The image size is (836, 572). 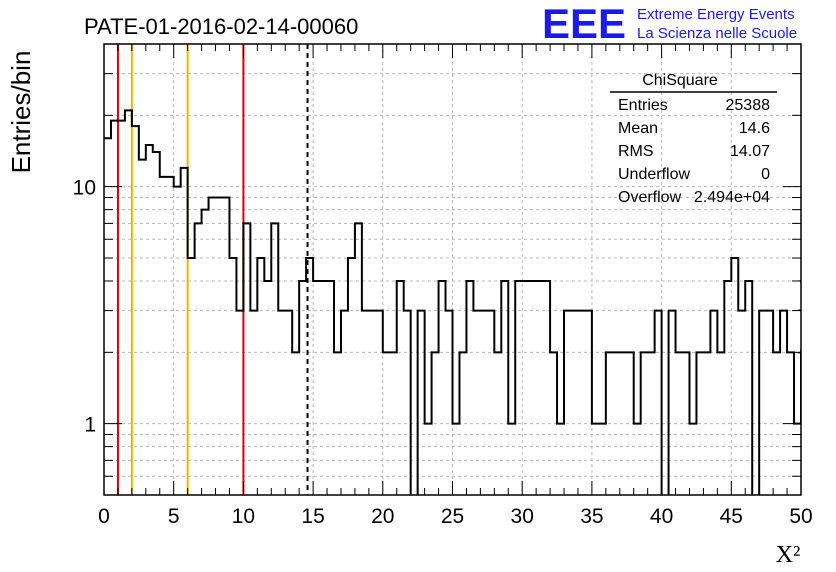 What do you see at coordinates (84, 188) in the screenshot?
I see `y-tick-label: 10` at bounding box center [84, 188].